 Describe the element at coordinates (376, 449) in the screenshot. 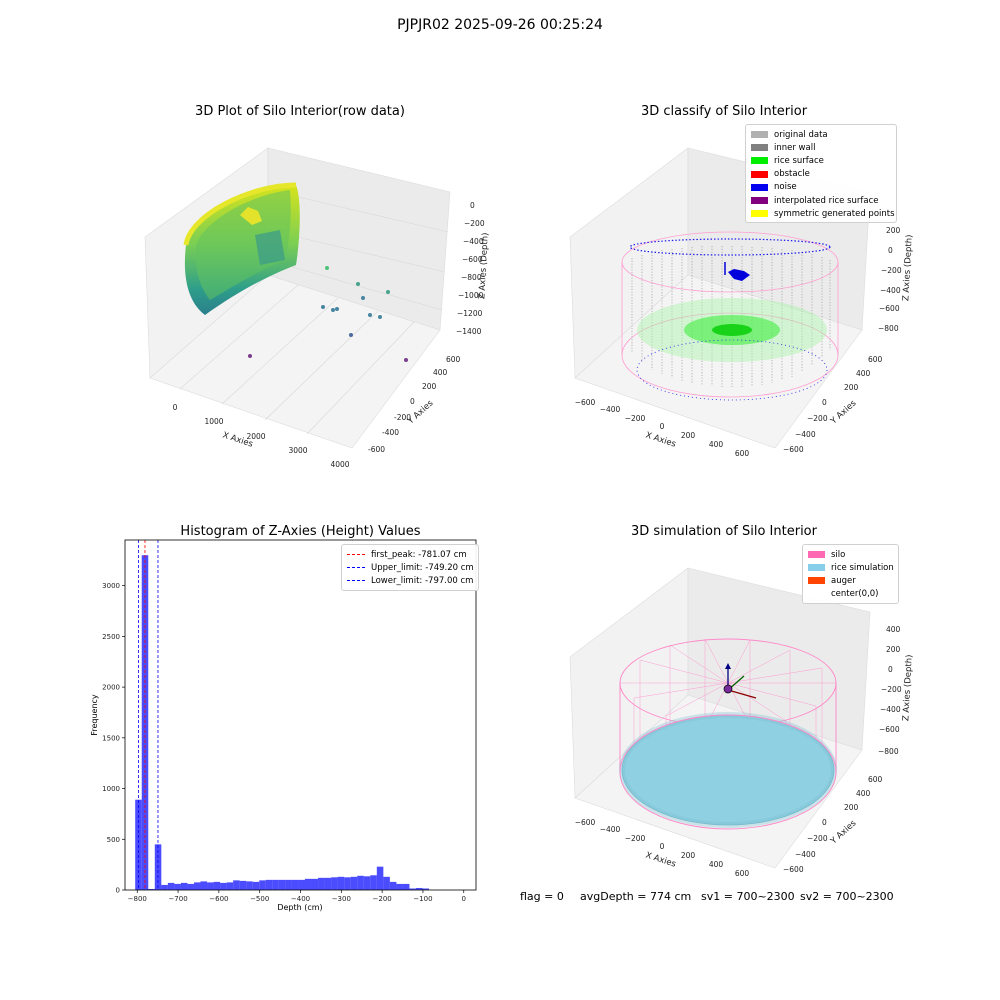

I see `raw-ytick: -600` at that location.